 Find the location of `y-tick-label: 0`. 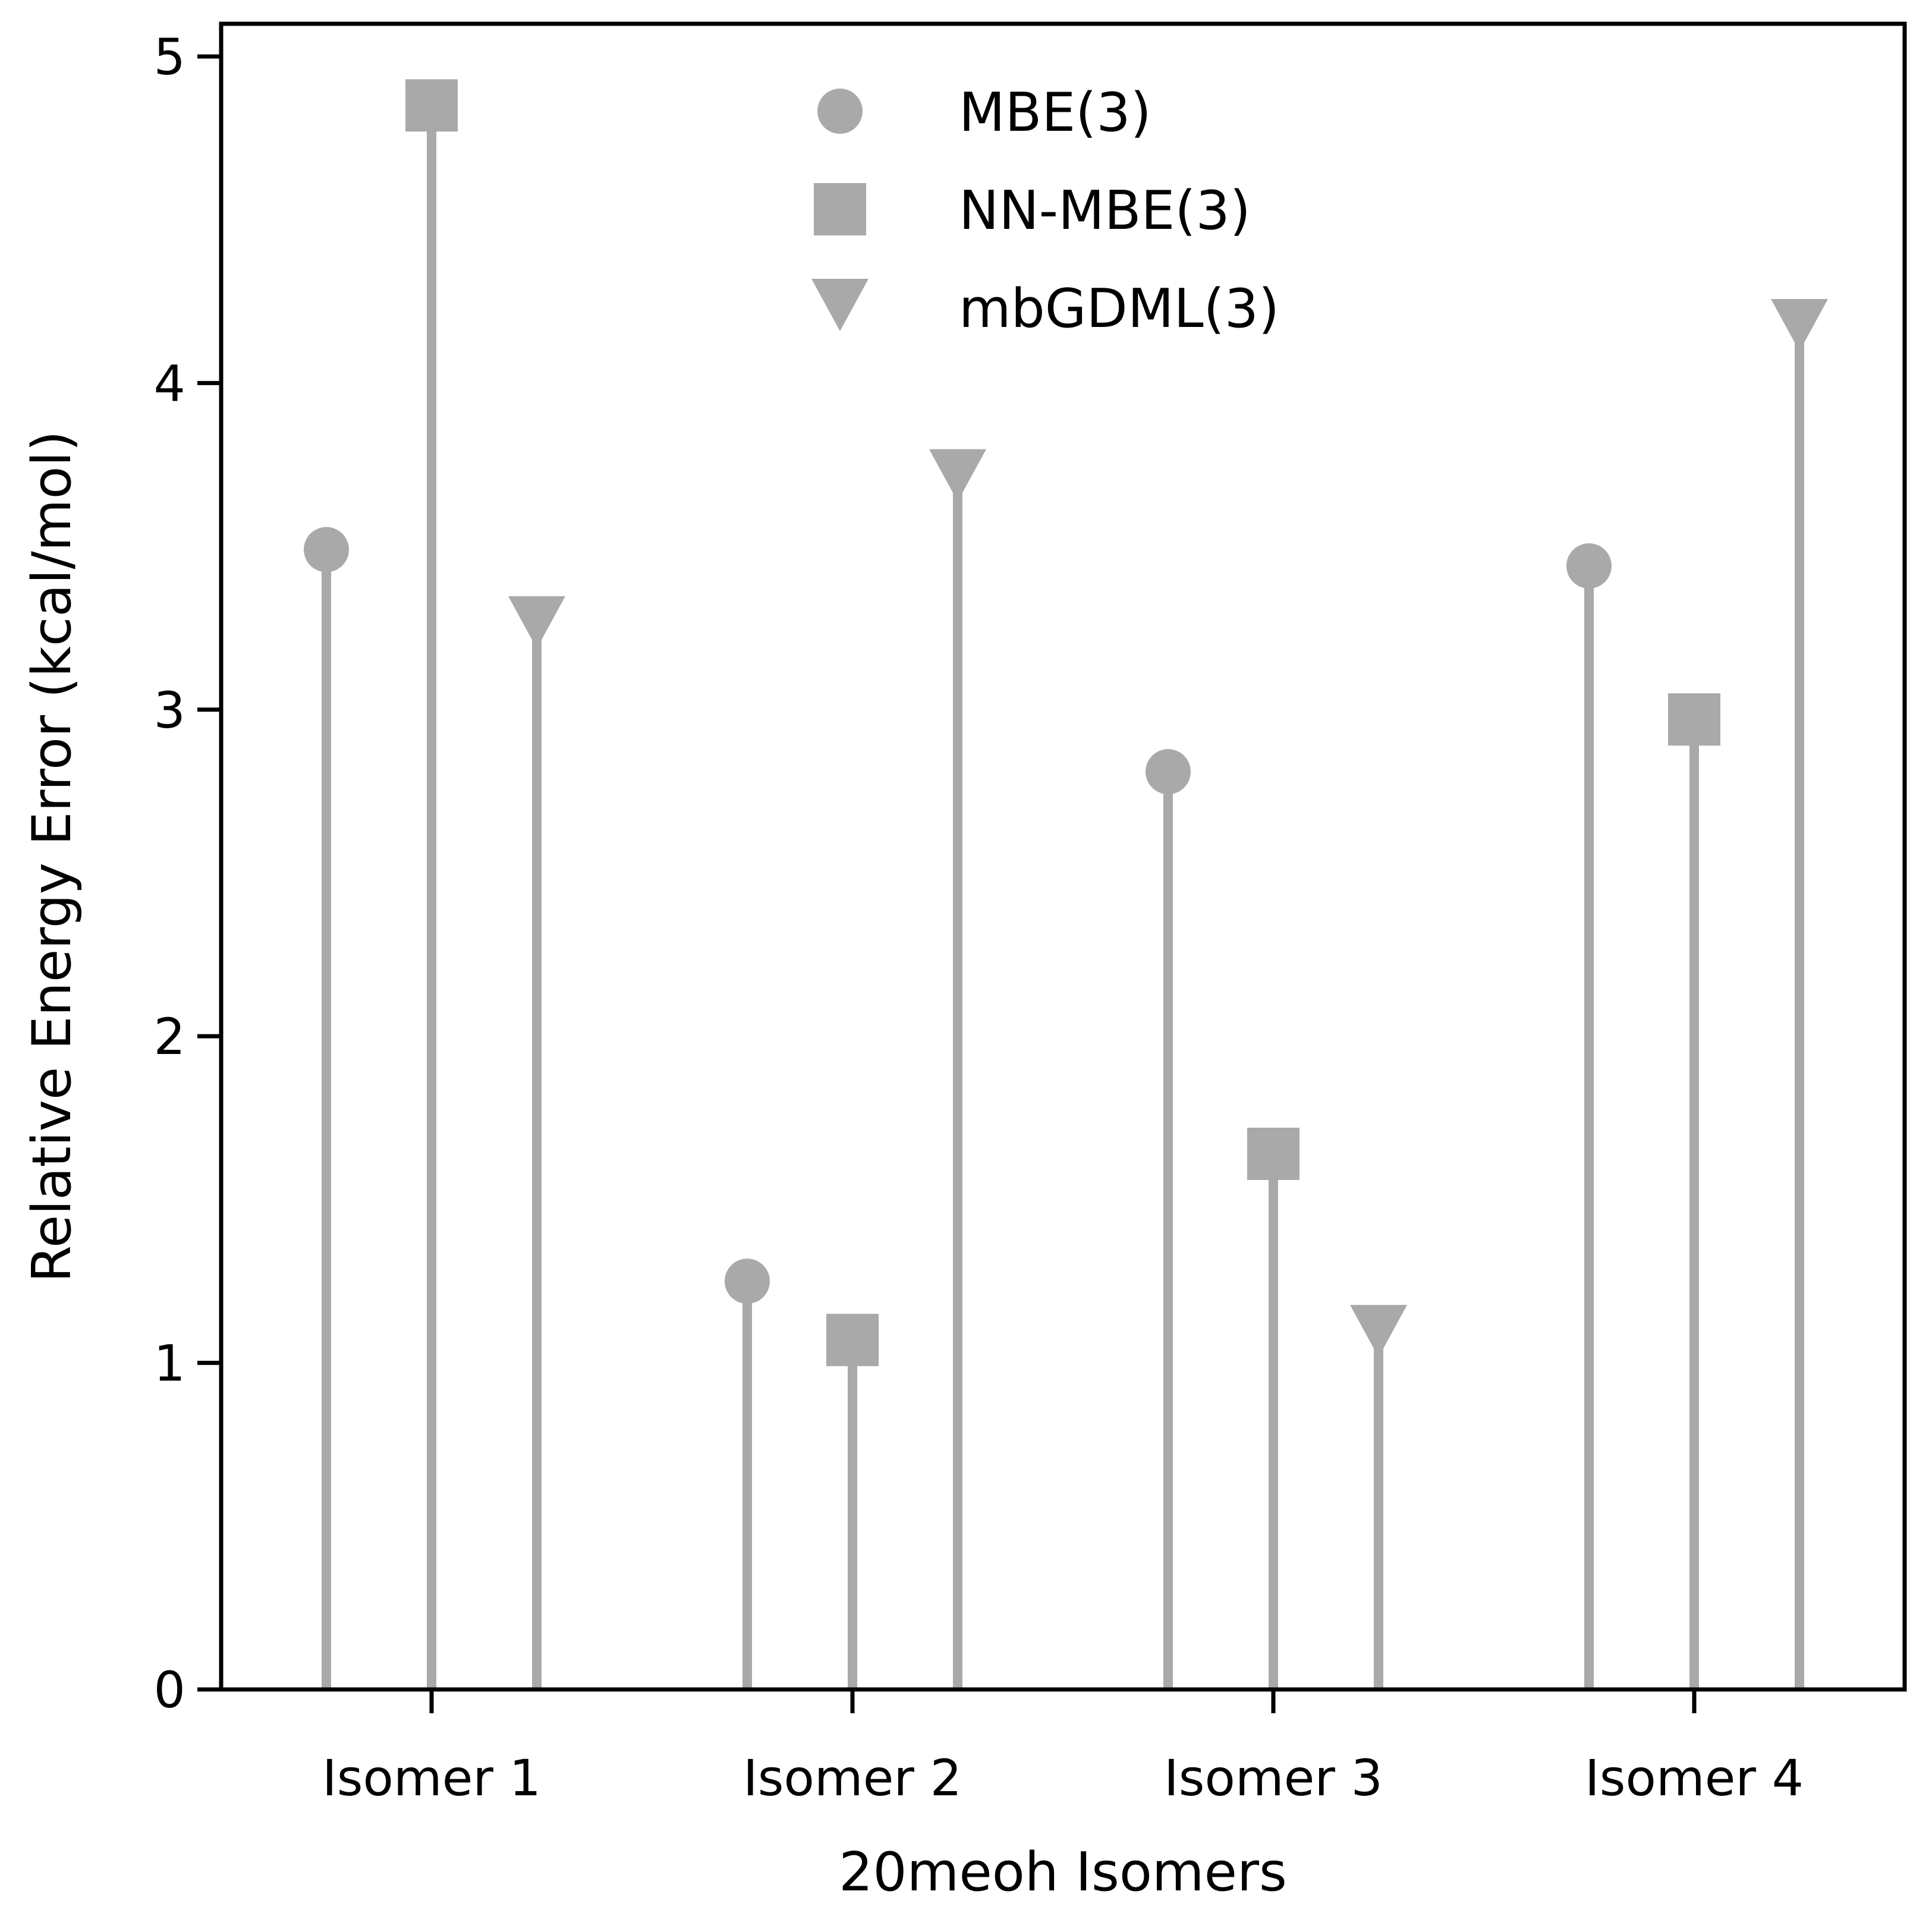

y-tick-label: 0 is located at coordinates (169, 1690).